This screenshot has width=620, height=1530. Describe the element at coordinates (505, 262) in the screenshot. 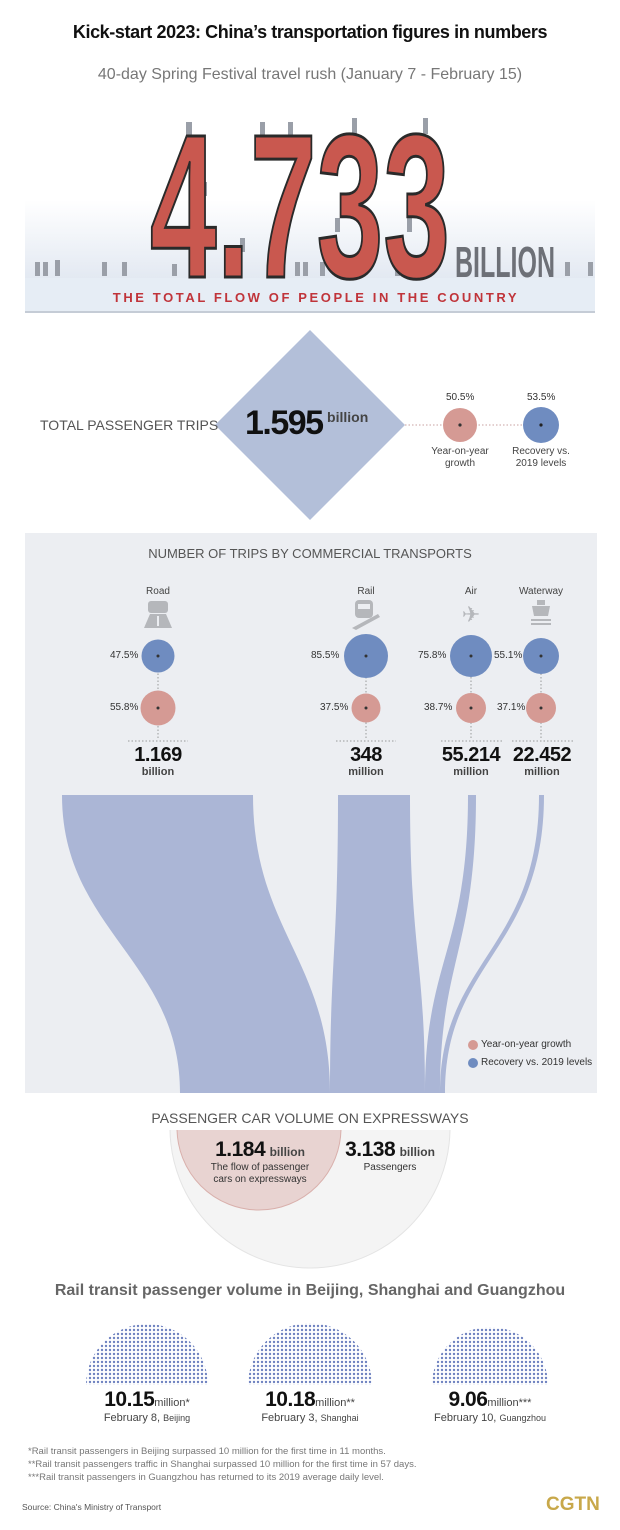

I see `hero-unit: BILLION` at that location.